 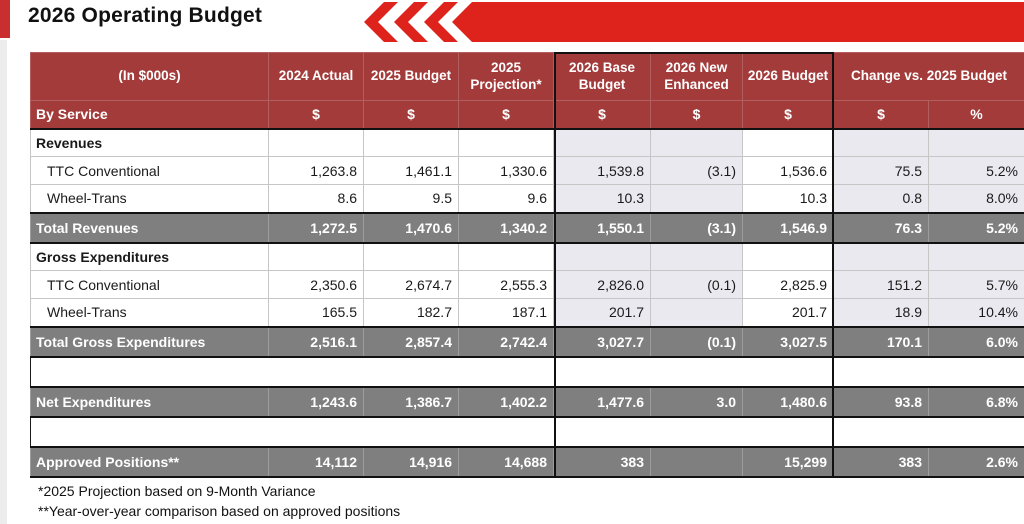 I want to click on cell-2026-base: 3,027.7, so click(x=602, y=341).